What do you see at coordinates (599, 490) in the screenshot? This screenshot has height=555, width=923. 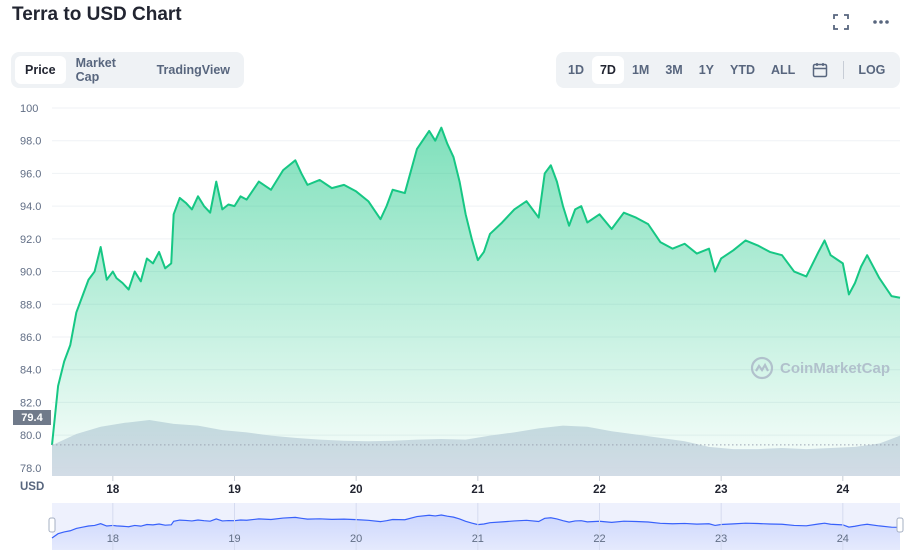 I see `x-tick-label: 22` at bounding box center [599, 490].